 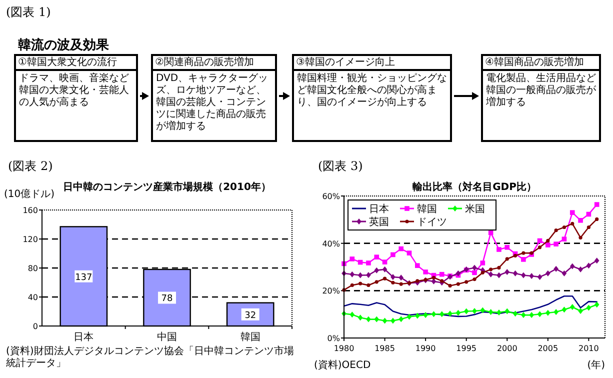 What do you see at coordinates (150, 358) in the screenshot?
I see `text: (資料)財団法人デジタルコンテンツ協会「日中韓コンテンツ市場統計データ」` at bounding box center [150, 358].